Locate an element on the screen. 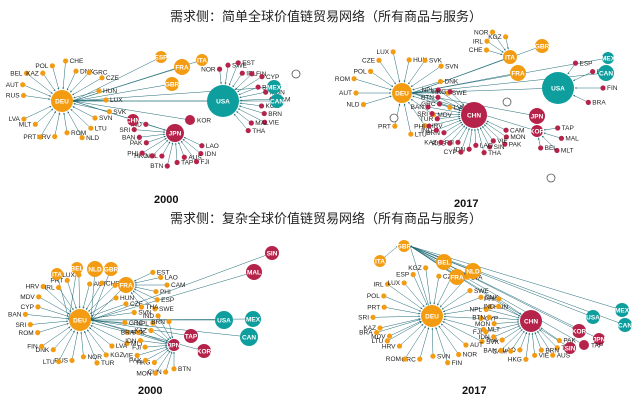 The image size is (641, 402). country-label: NLD is located at coordinates (352, 105).